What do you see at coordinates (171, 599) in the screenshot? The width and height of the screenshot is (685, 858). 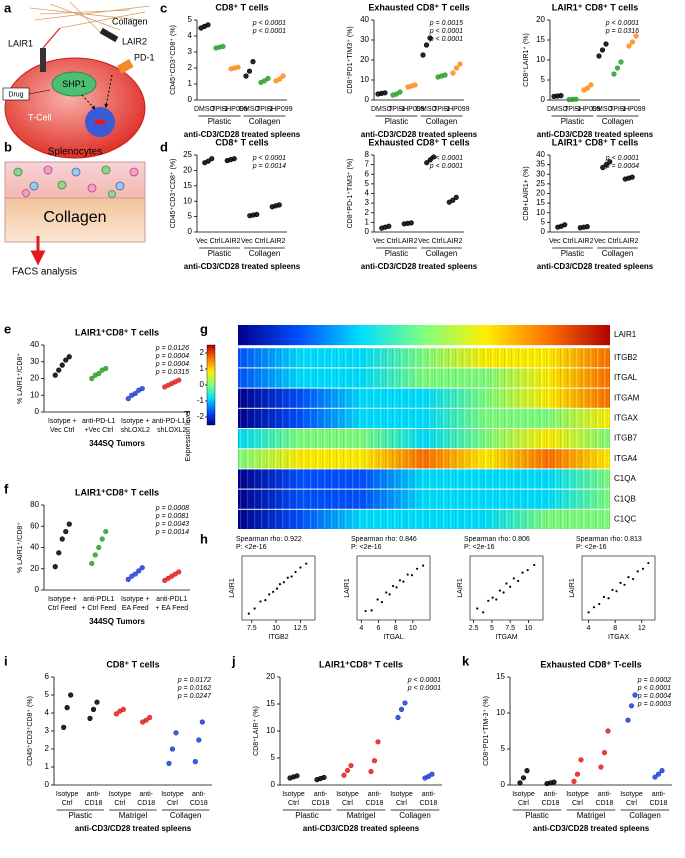 I see `x-tick-label: anti-PDL1` at bounding box center [171, 599].